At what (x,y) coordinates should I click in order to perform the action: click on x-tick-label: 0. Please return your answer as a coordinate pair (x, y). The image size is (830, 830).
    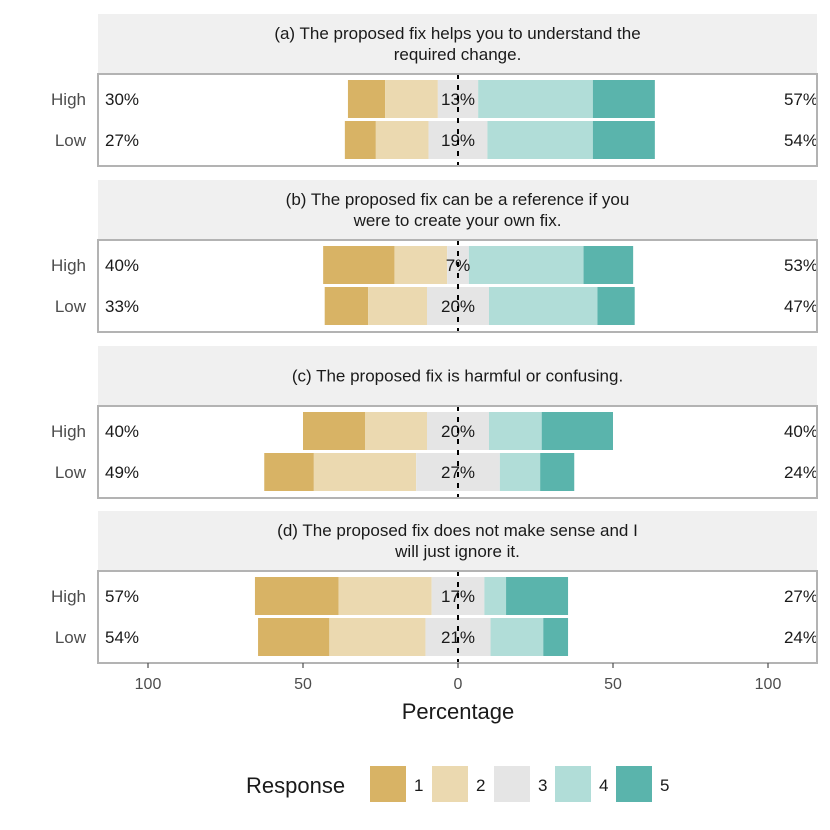
    Looking at the image, I should click on (458, 684).